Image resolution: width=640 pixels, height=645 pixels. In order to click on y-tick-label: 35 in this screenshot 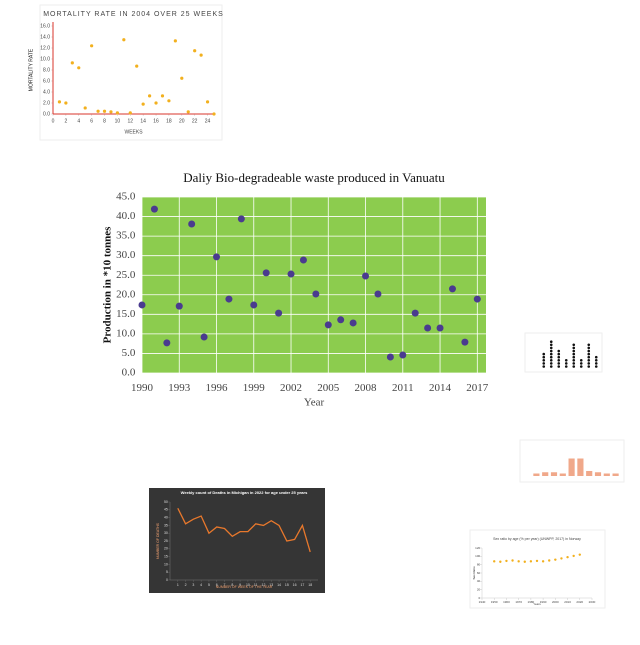, I will do `click(166, 525)`.